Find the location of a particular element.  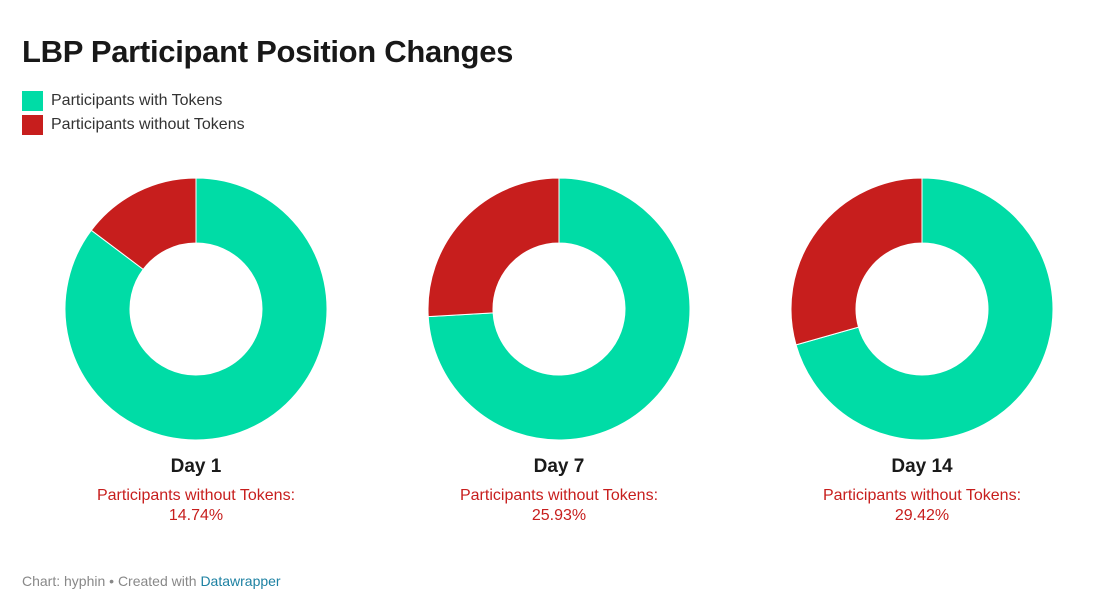

legend-item-without-tokens: Participants without Tokens is located at coordinates (133, 125).